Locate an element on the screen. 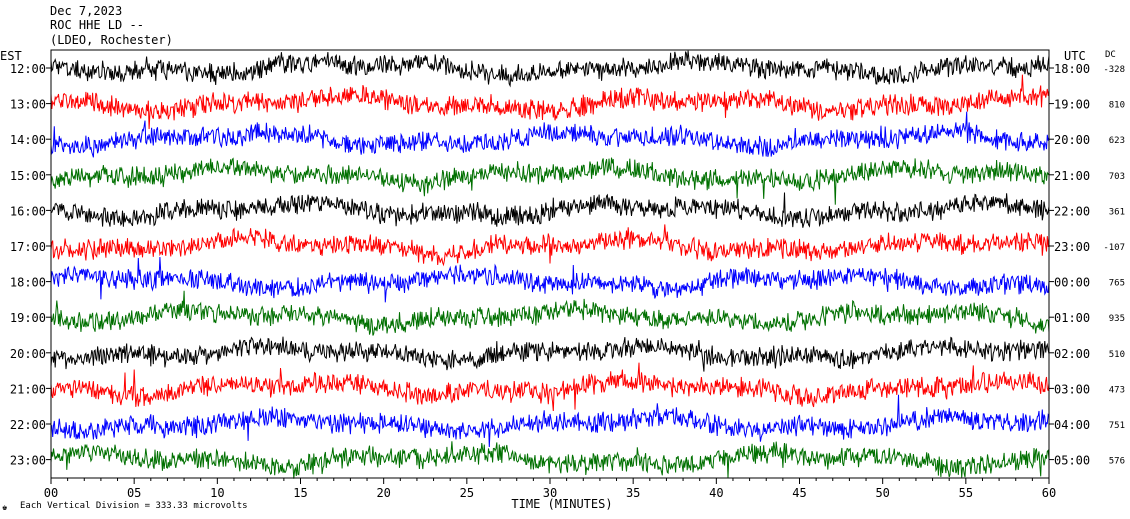  utc-hour-label: 20:00 is located at coordinates (1072, 140).